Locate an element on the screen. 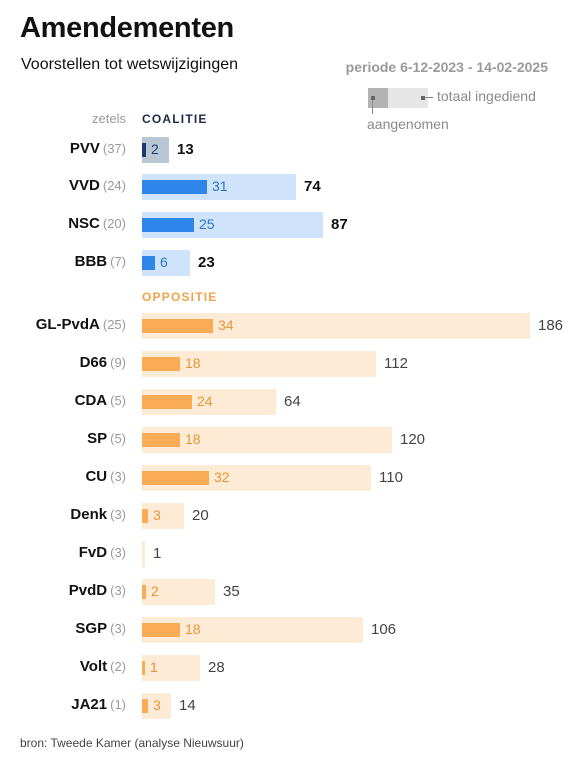 The width and height of the screenshot is (576, 768). party-name: Denk is located at coordinates (89, 514).